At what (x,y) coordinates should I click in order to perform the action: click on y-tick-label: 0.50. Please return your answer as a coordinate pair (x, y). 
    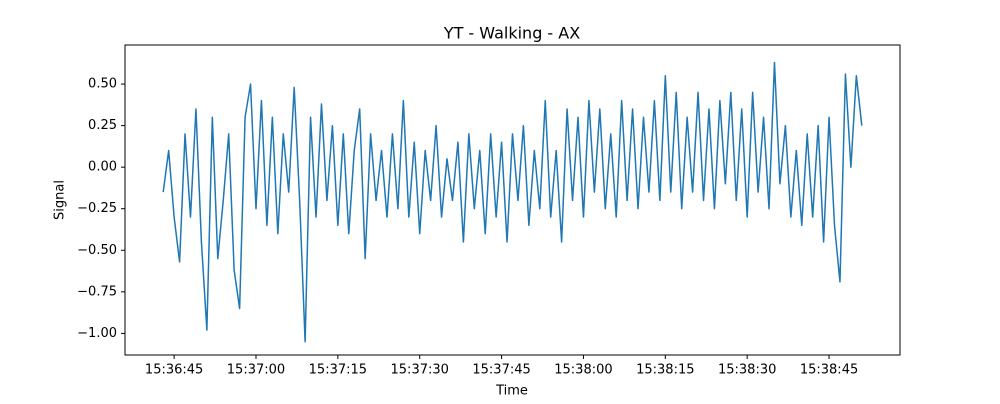
    Looking at the image, I should click on (102, 84).